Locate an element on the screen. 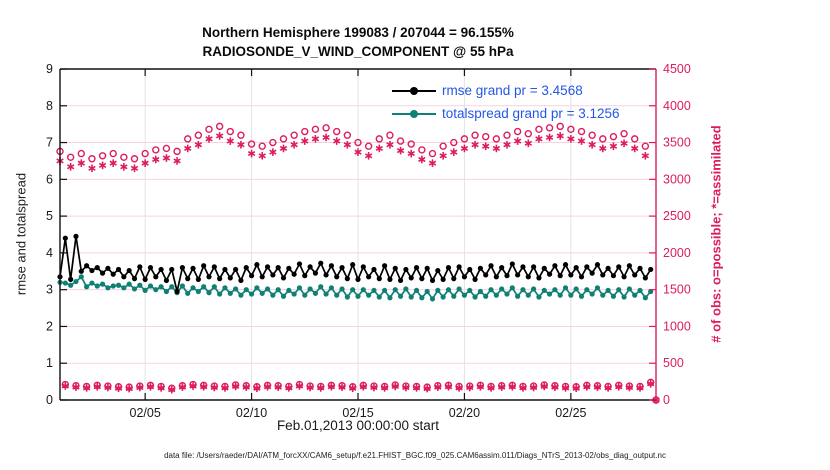 The height and width of the screenshot is (470, 830). x-axis-label: Feb.01,2013 00:00:00 start is located at coordinates (358, 425).